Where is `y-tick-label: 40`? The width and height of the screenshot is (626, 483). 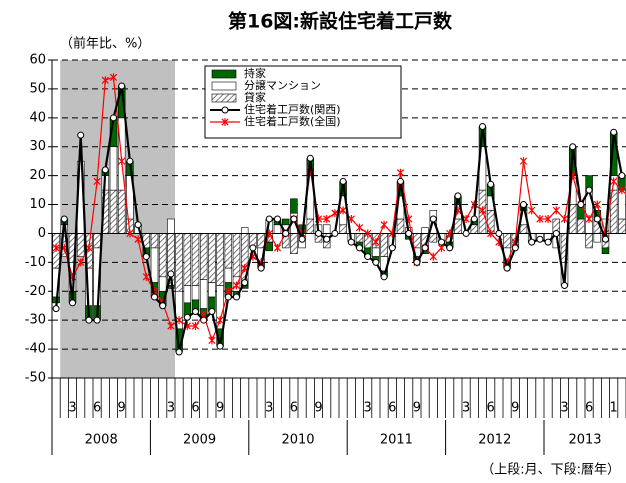 y-tick-label: 40 is located at coordinates (37, 117).